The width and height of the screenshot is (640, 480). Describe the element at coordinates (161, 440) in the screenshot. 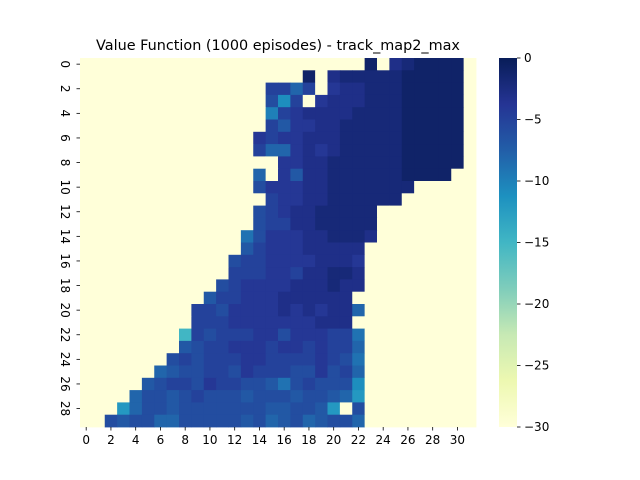

I see `x-tick-label: 6` at that location.